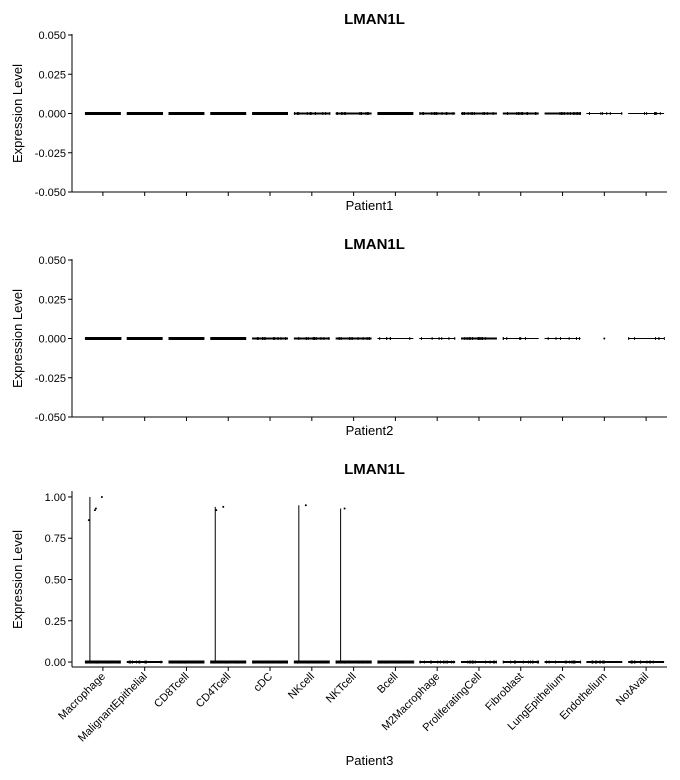 This screenshot has height=780, width=680. Describe the element at coordinates (387, 683) in the screenshot. I see `x-tick-label-Bcell: Bcell` at that location.